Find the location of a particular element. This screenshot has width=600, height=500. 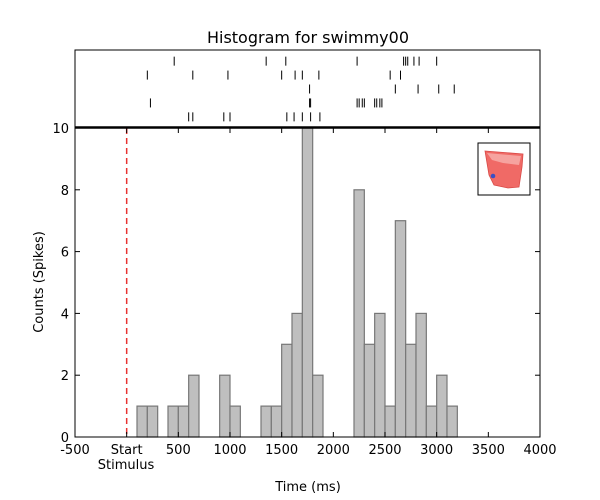

red-cell-morphology-icon is located at coordinates (504, 169).